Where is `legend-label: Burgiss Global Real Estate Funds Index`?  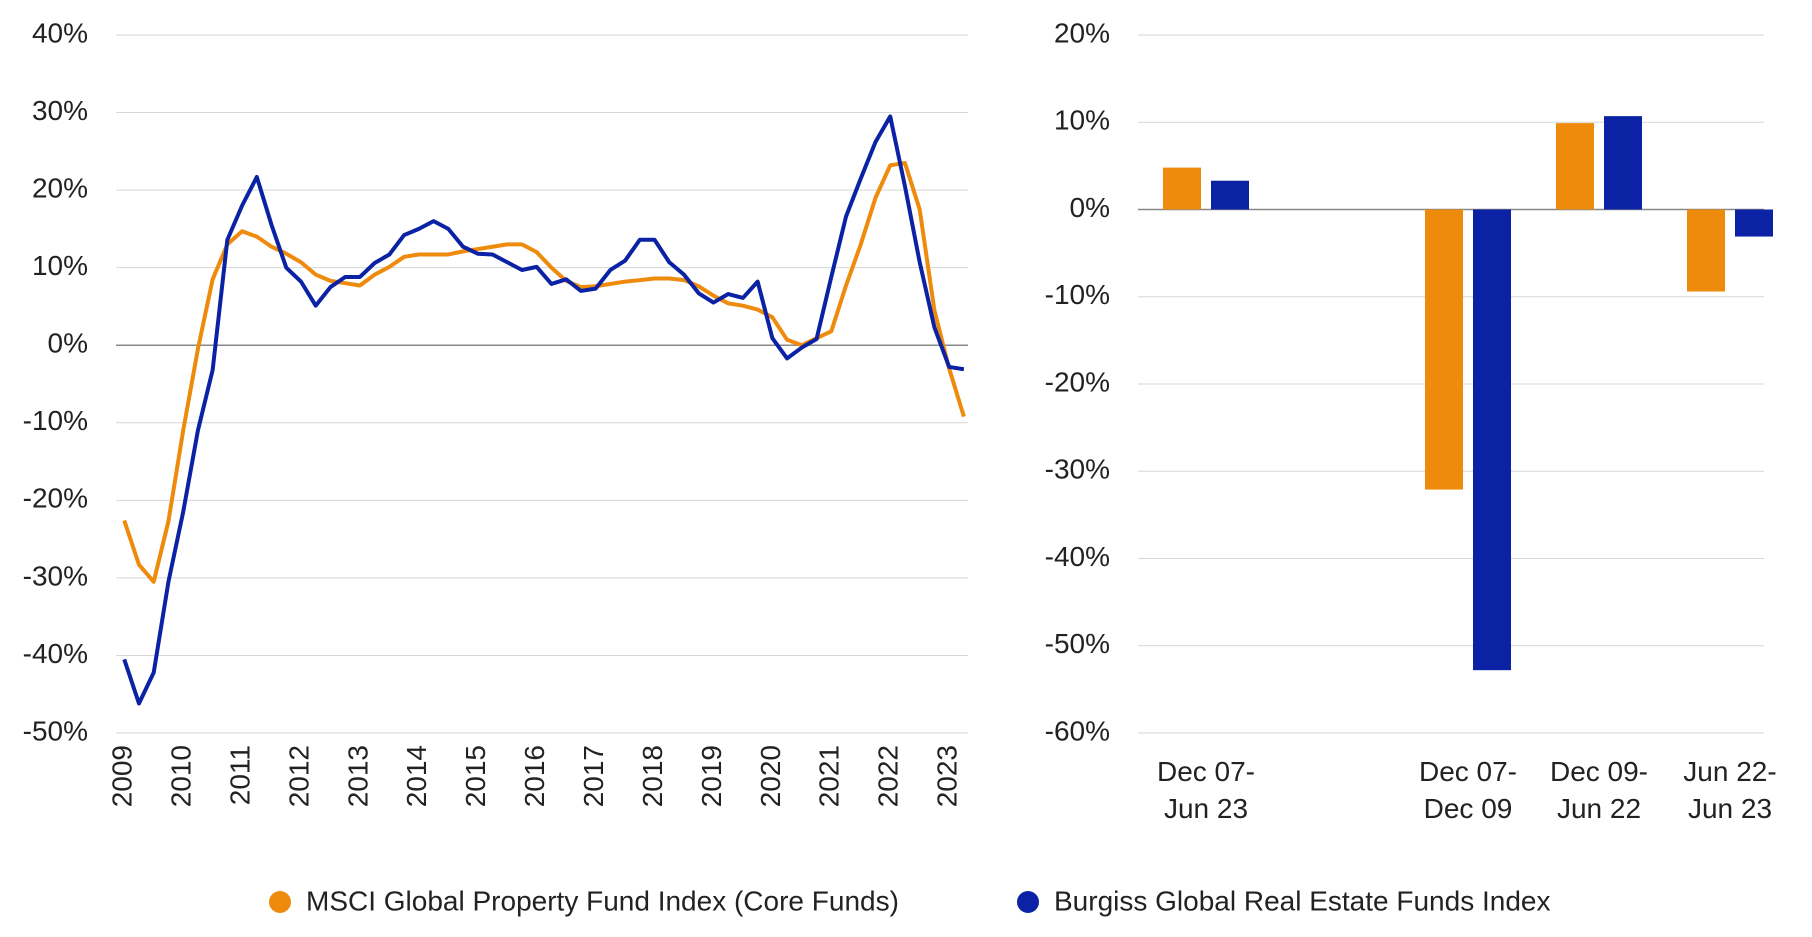 legend-label: Burgiss Global Real Estate Funds Index is located at coordinates (1302, 900).